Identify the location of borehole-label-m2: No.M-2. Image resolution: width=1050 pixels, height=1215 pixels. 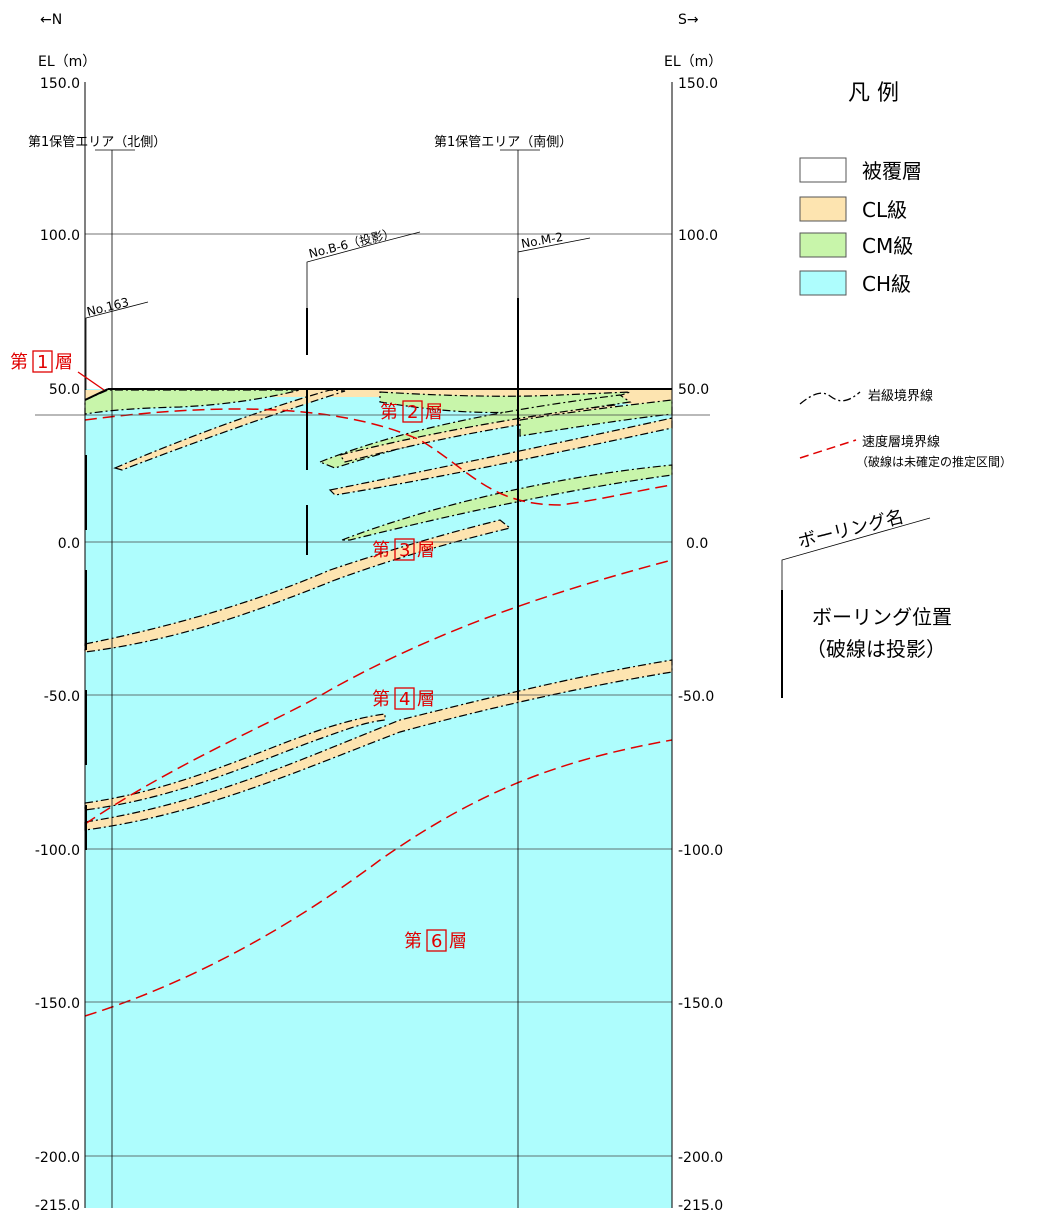
(542, 240).